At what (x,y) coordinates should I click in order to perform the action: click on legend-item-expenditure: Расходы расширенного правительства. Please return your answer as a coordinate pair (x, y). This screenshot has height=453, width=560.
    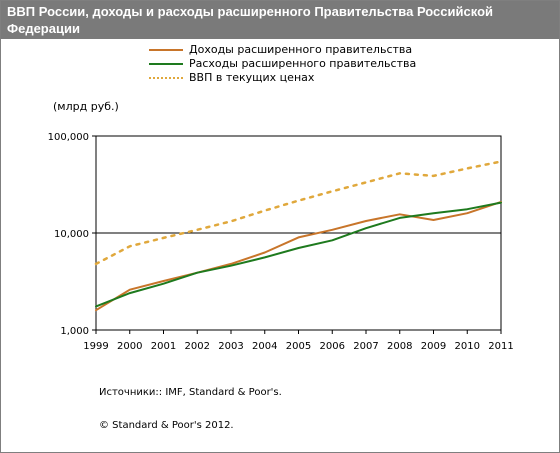
    Looking at the image, I should click on (282, 64).